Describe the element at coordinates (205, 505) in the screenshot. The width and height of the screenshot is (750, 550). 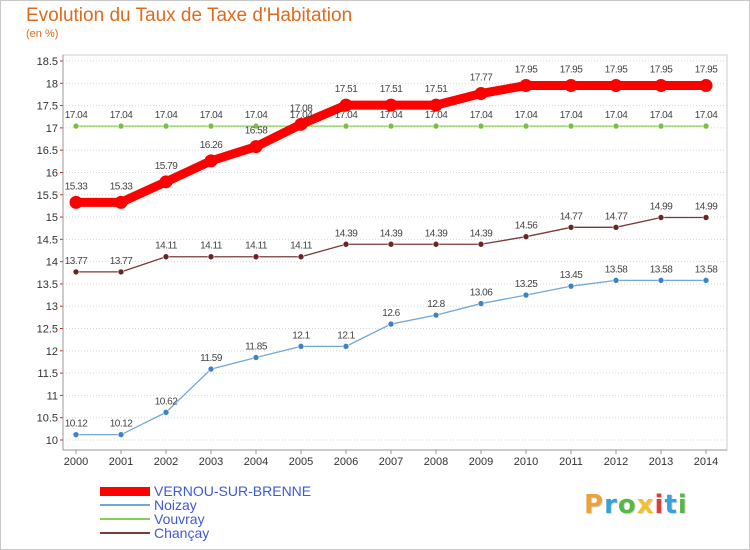
I see `legend-item: Noizay` at that location.